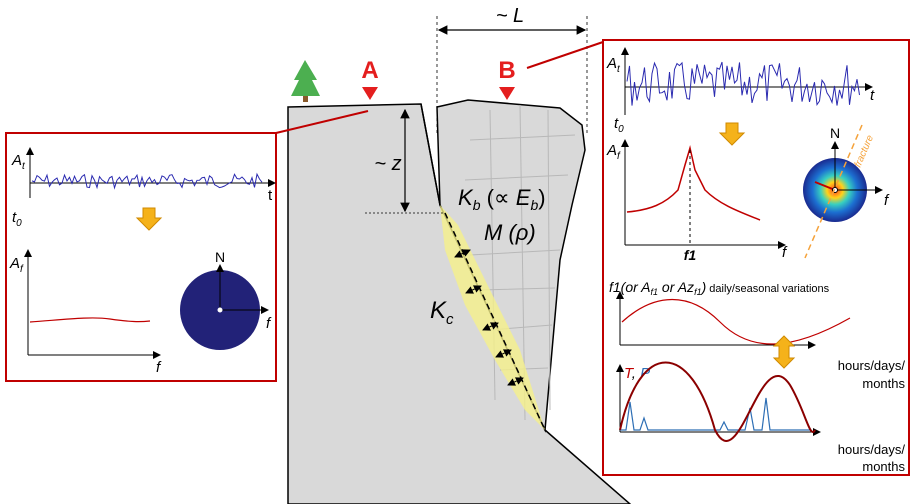 The width and height of the screenshot is (911, 504). What do you see at coordinates (387, 164) in the screenshot?
I see `depth-label: ~ z` at bounding box center [387, 164].